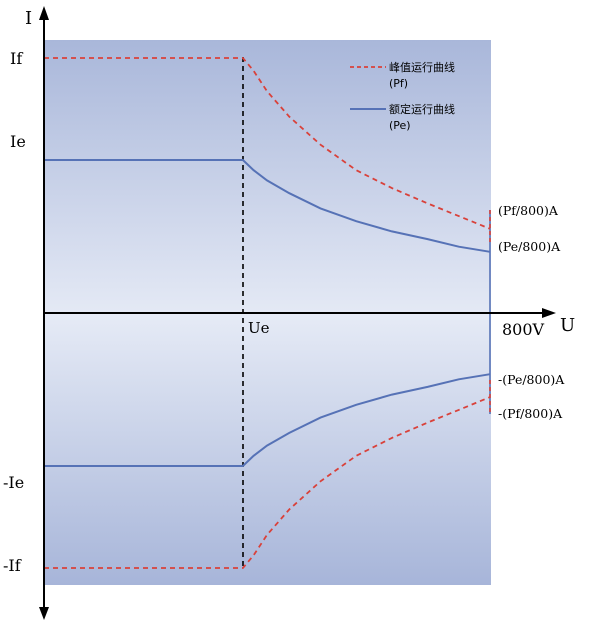 The width and height of the screenshot is (589, 623). Describe the element at coordinates (422, 67) in the screenshot. I see `legend-label-pf: 峰值运行曲线` at that location.